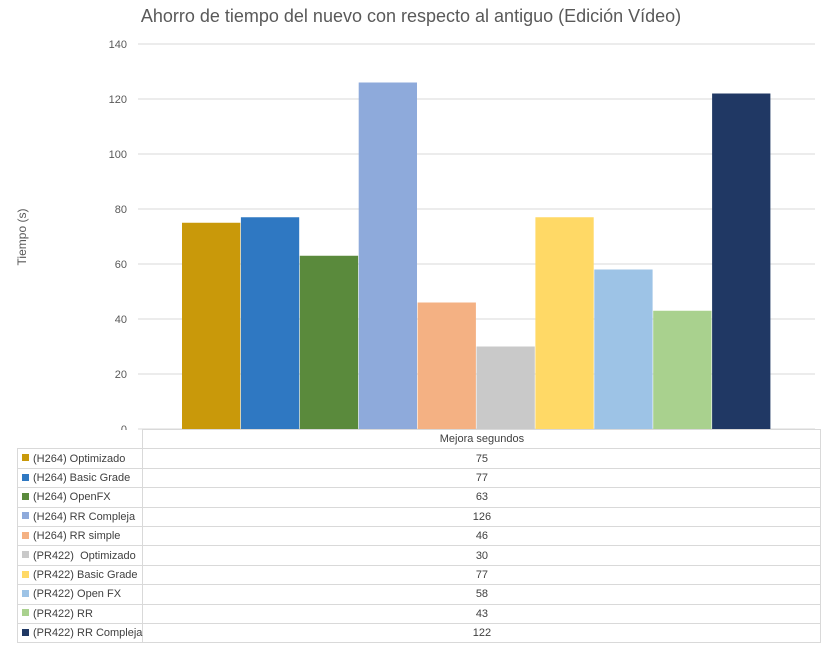 This screenshot has width=822, height=646. I want to click on series-name: (PR422) Open FX, so click(77, 594).